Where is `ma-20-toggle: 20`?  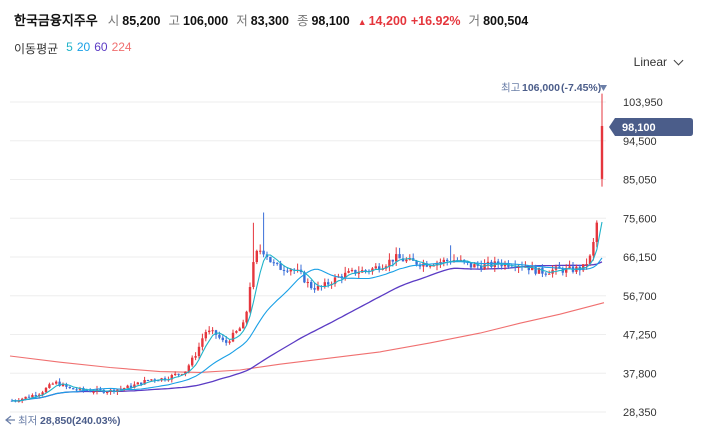 ma-20-toggle: 20 is located at coordinates (83, 47).